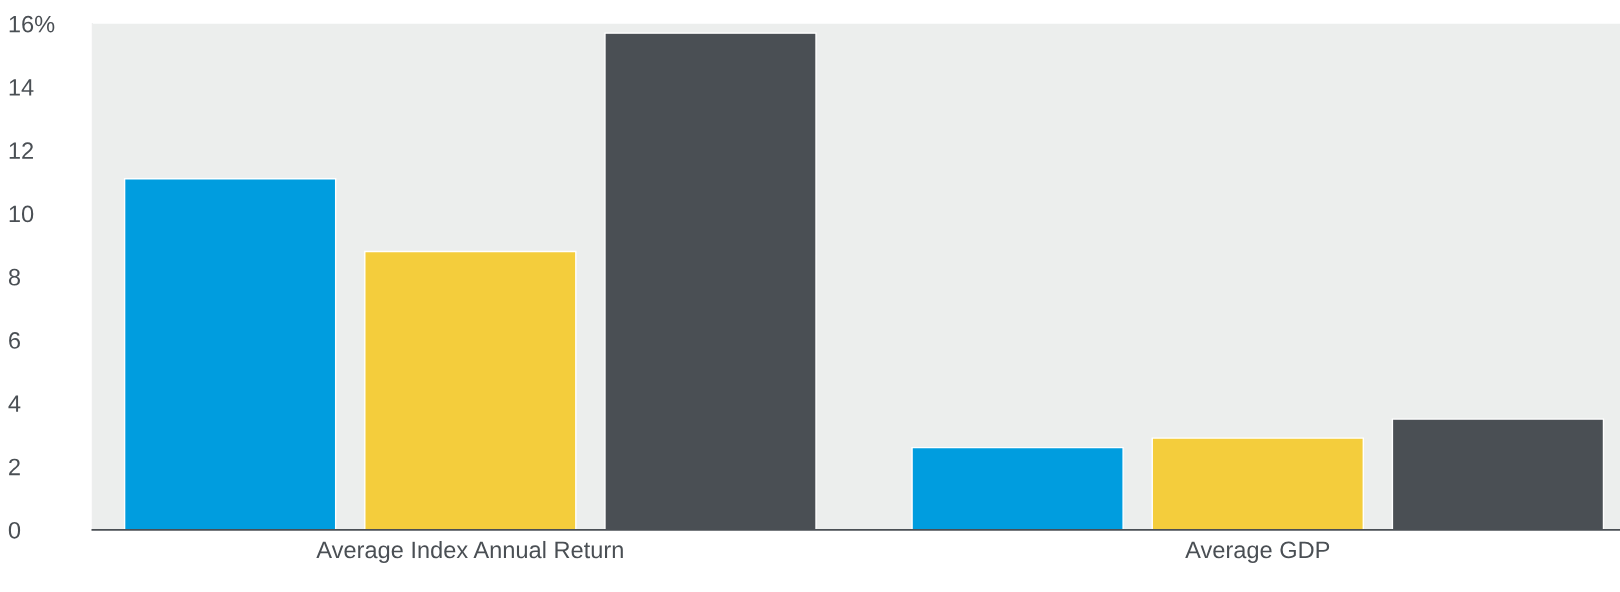  I want to click on x-tick-label: Average Index Annual Return, so click(469, 551).